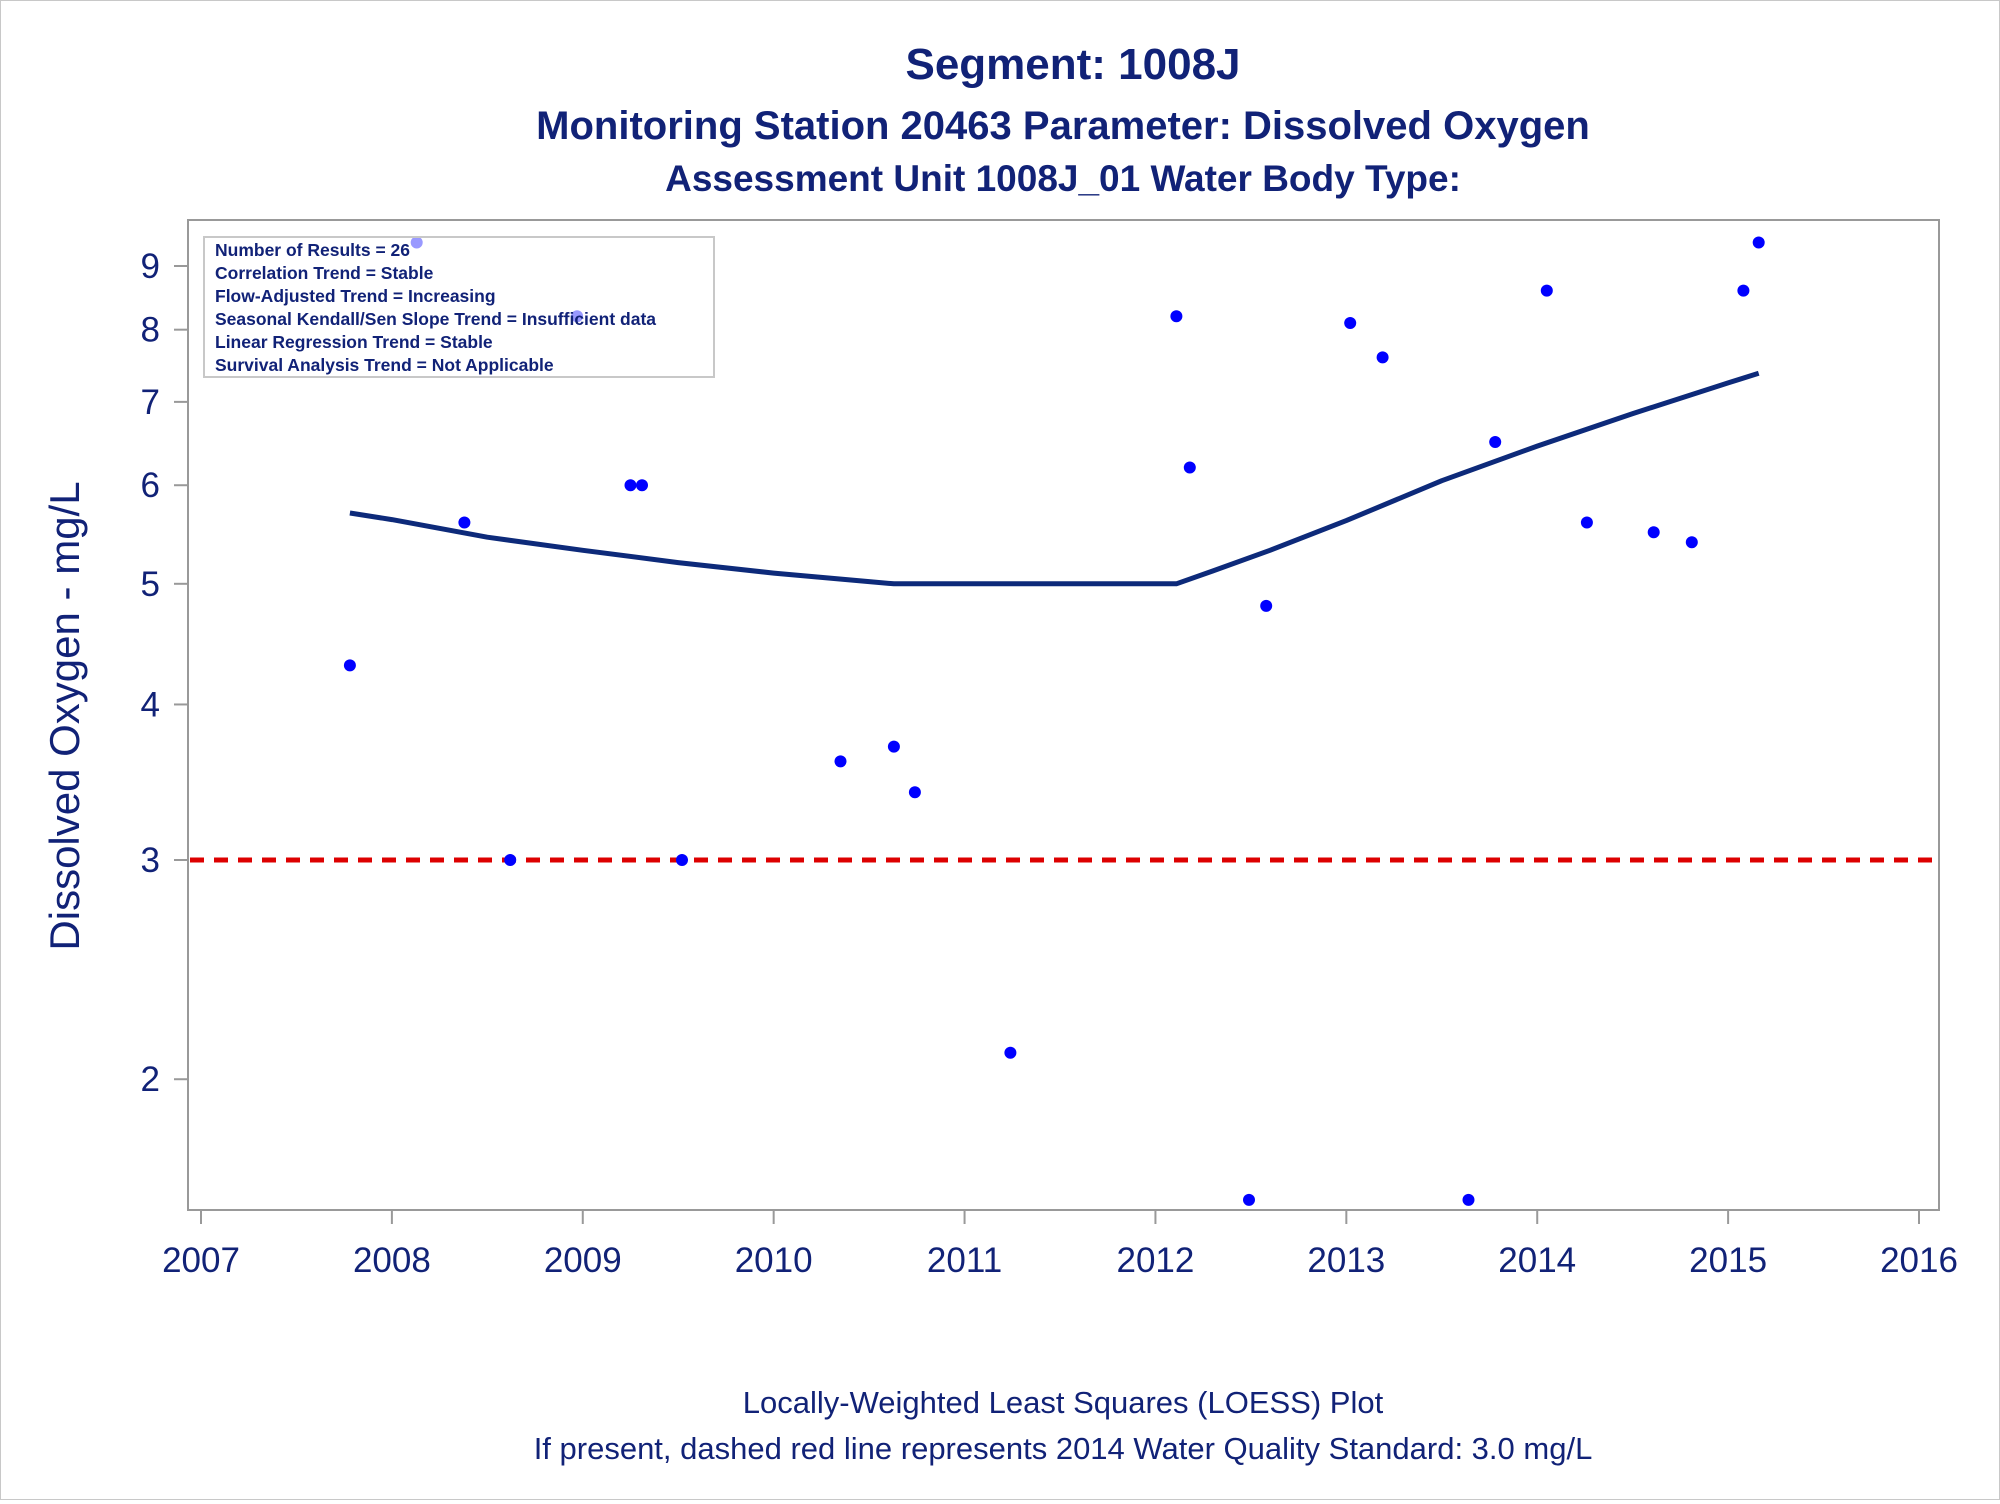 Image resolution: width=2000 pixels, height=1504 pixels. What do you see at coordinates (1919, 1260) in the screenshot?
I see `x-tick-label-2016: 2016` at bounding box center [1919, 1260].